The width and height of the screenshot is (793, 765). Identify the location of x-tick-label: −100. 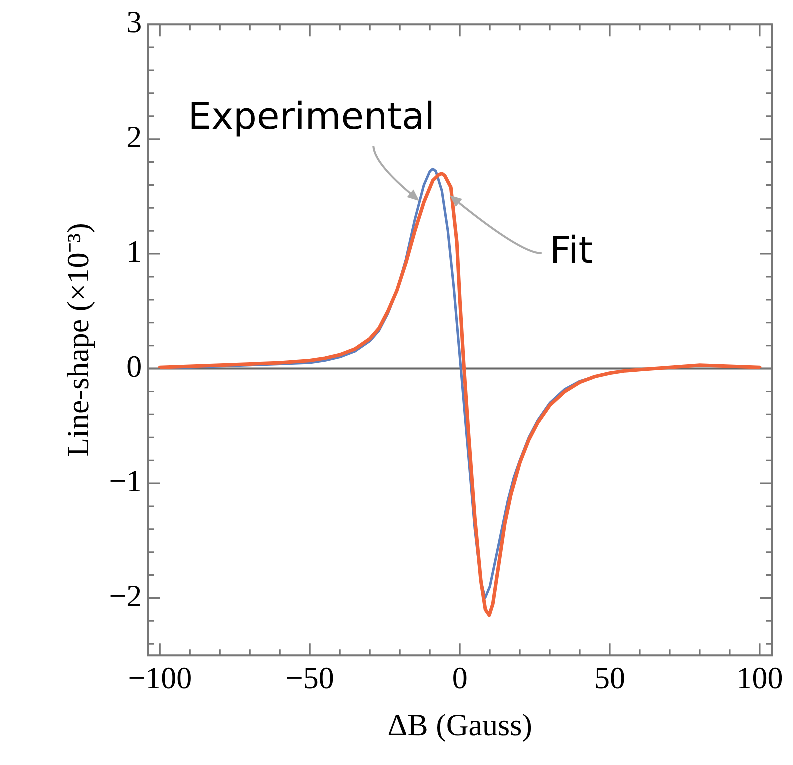
(160, 678).